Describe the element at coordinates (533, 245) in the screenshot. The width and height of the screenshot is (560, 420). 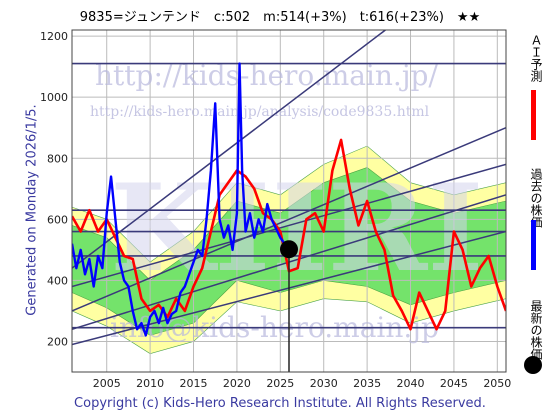
I see `legend-past-swatch` at that location.